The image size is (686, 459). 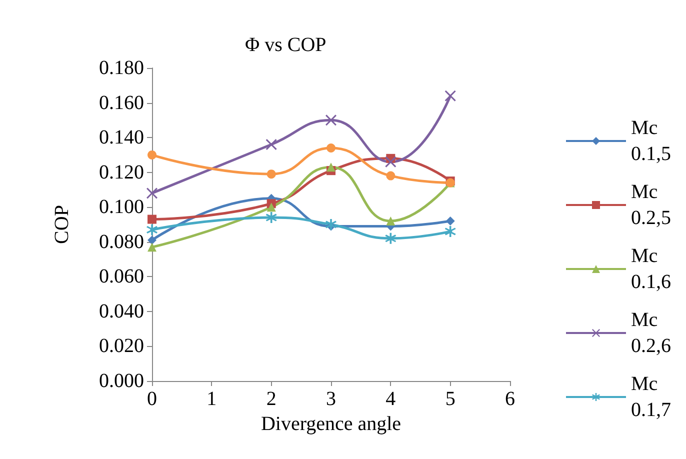 What do you see at coordinates (391, 399) in the screenshot?
I see `x-tick-label: 4` at bounding box center [391, 399].